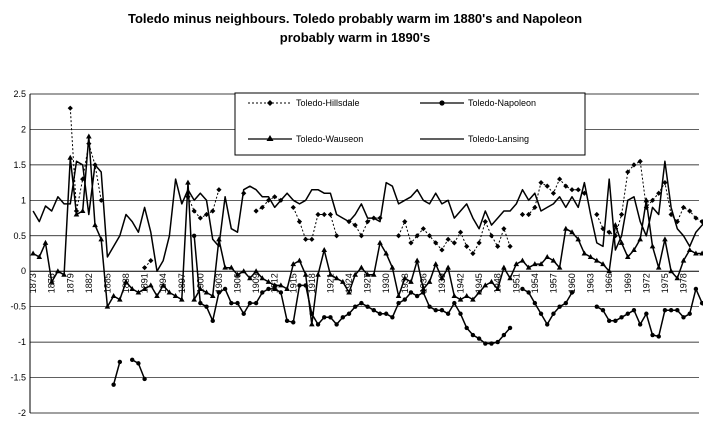 This screenshot has width=703, height=433. I want to click on x-tick-label: 1903, so click(219, 283).